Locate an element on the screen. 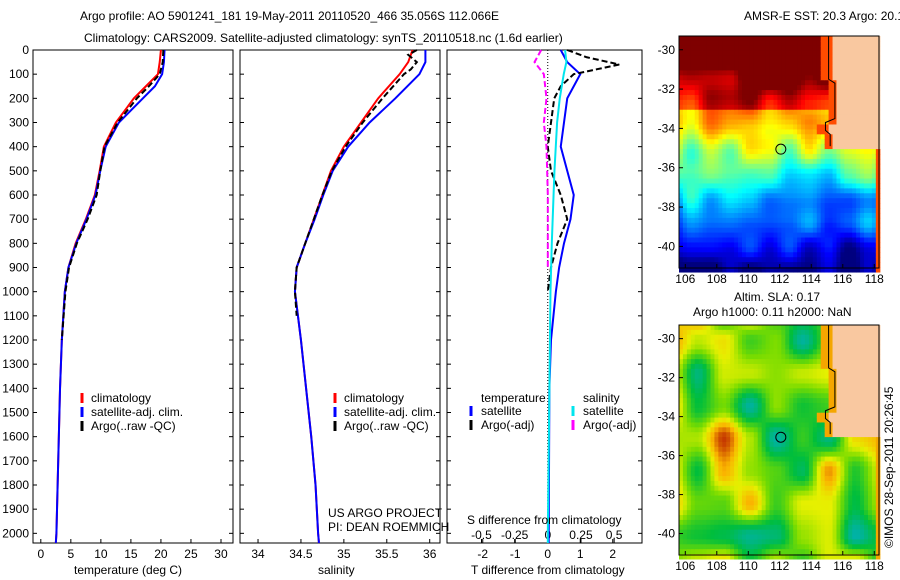  difference-xtick-label: -1 is located at coordinates (515, 554).